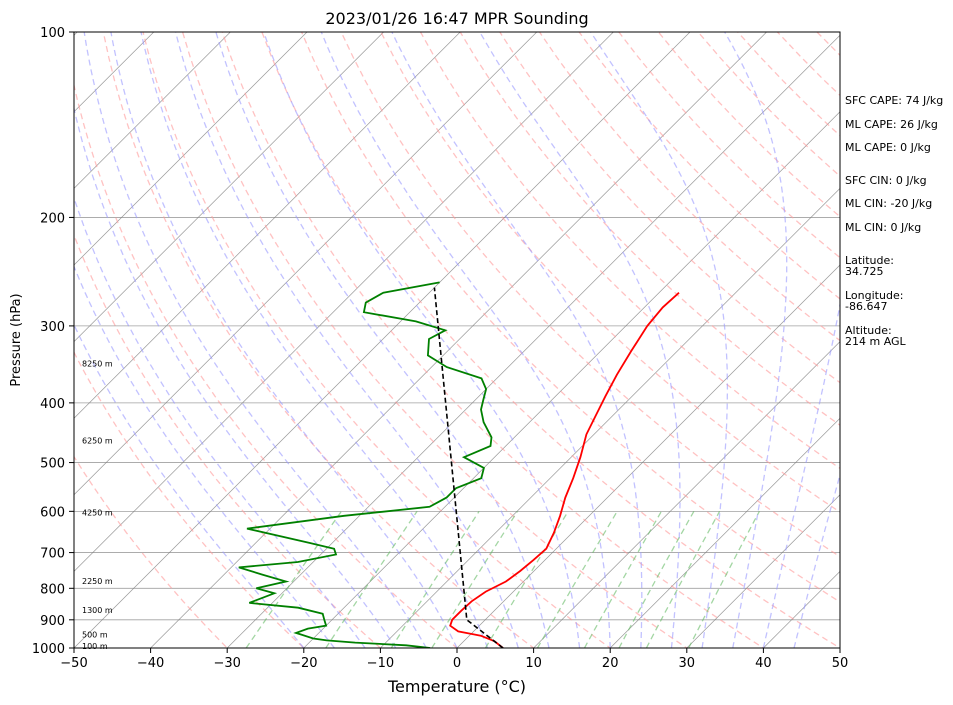  I want to click on stat-altitude: Altitude: 214 m AGL, so click(875, 336).